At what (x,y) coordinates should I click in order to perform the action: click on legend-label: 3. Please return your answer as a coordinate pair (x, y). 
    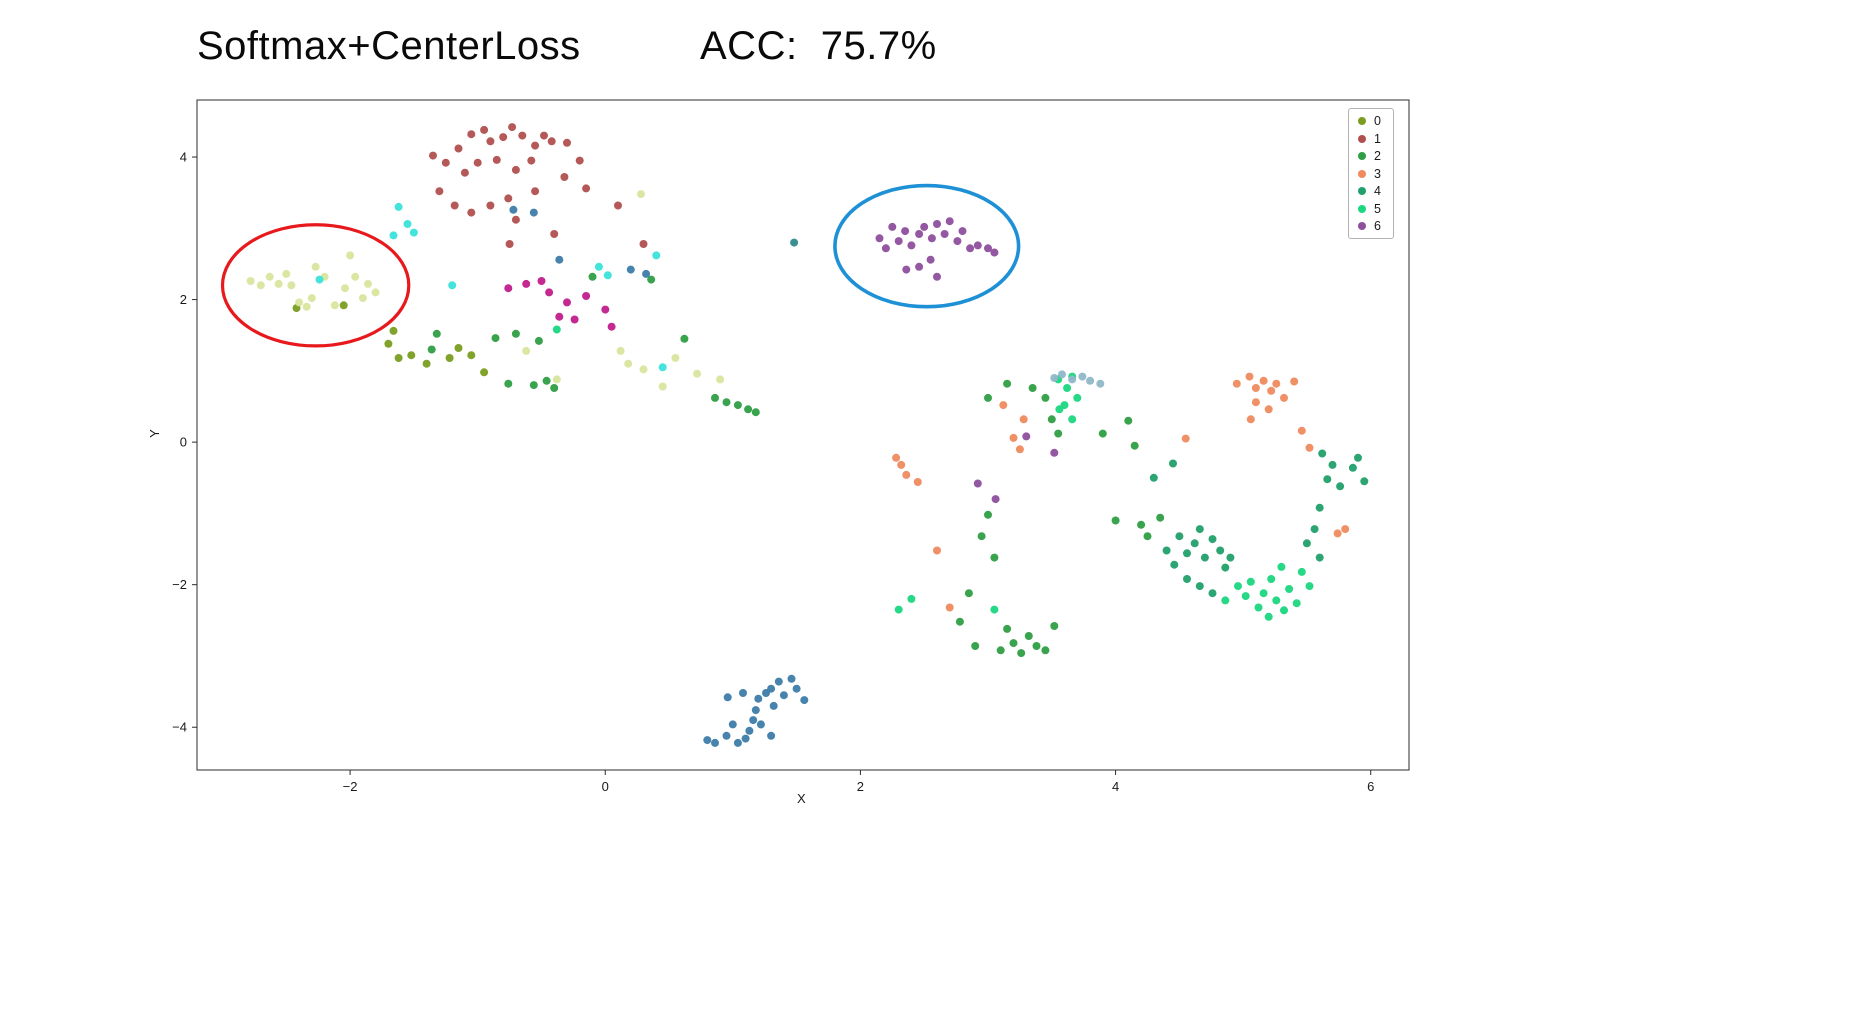
    Looking at the image, I should click on (1377, 173).